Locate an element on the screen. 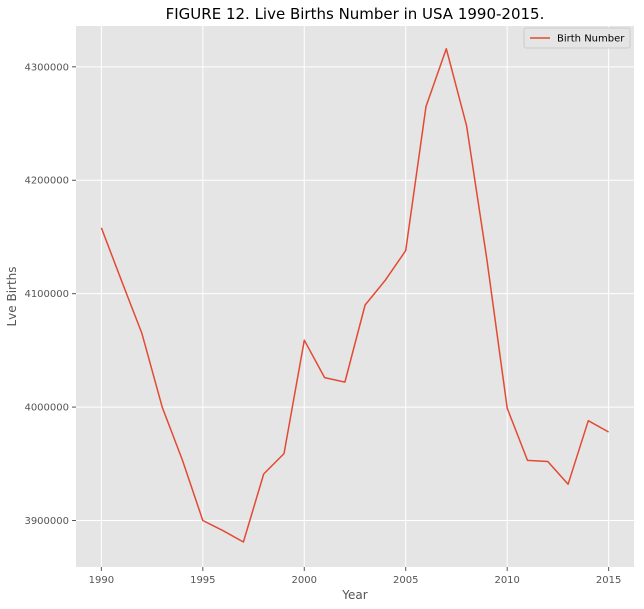 The height and width of the screenshot is (609, 644). legend: Birth Number is located at coordinates (577, 38).